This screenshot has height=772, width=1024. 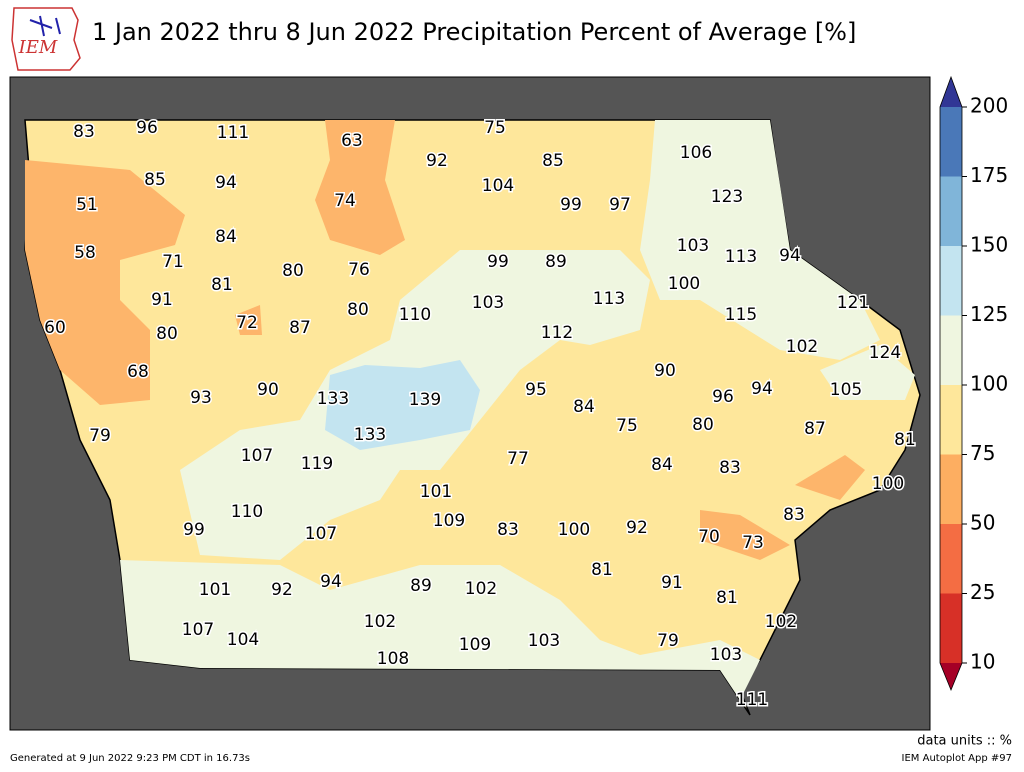 I want to click on station-value: 63, so click(x=352, y=141).